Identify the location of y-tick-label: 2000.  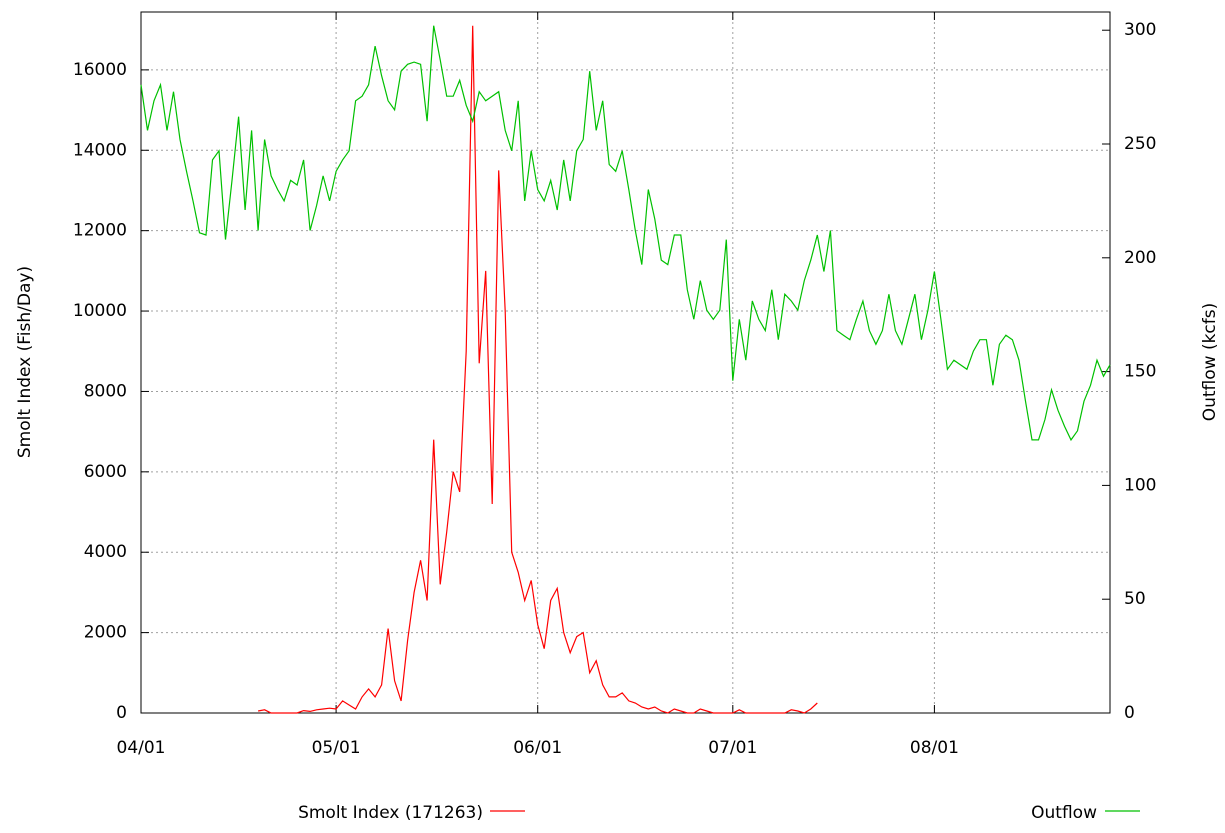
(105, 633).